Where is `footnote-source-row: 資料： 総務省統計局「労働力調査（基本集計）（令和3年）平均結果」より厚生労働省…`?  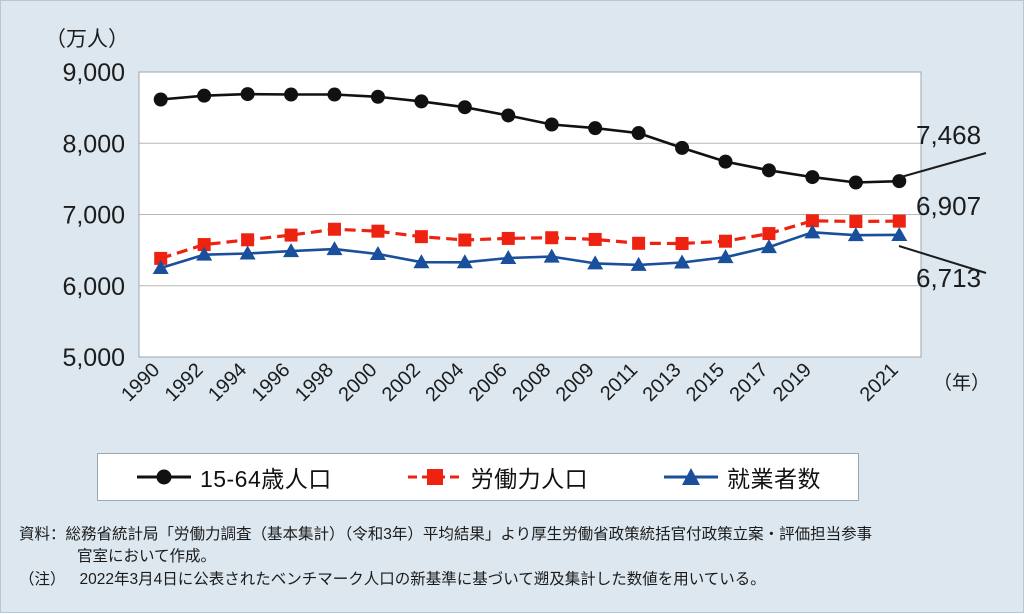
footnote-source-row: 資料： 総務省統計局「労働力調査（基本集計）（令和3年）平均結果」より厚生労働省… is located at coordinates (514, 535).